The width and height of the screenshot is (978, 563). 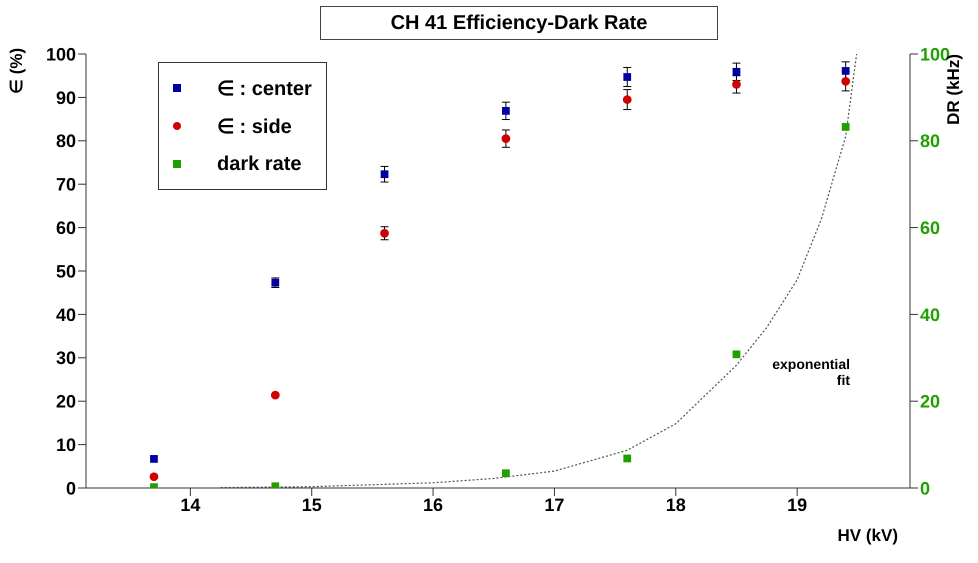 What do you see at coordinates (66, 444) in the screenshot?
I see `y-tick-label: 10` at bounding box center [66, 444].